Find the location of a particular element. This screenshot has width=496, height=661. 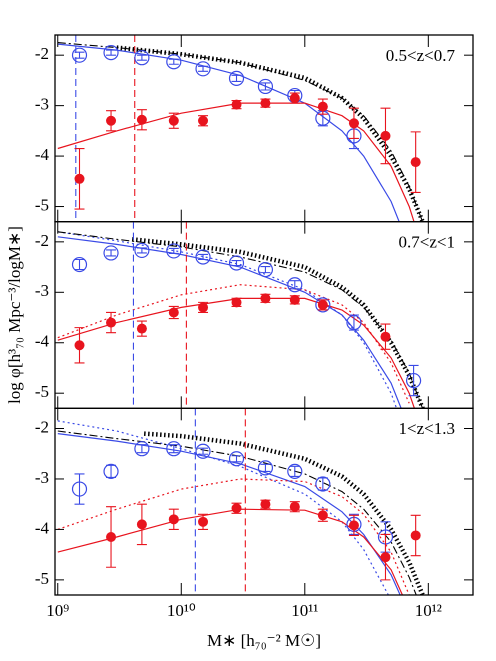

x-tick-label: 10¹⁰ is located at coordinates (181, 610).